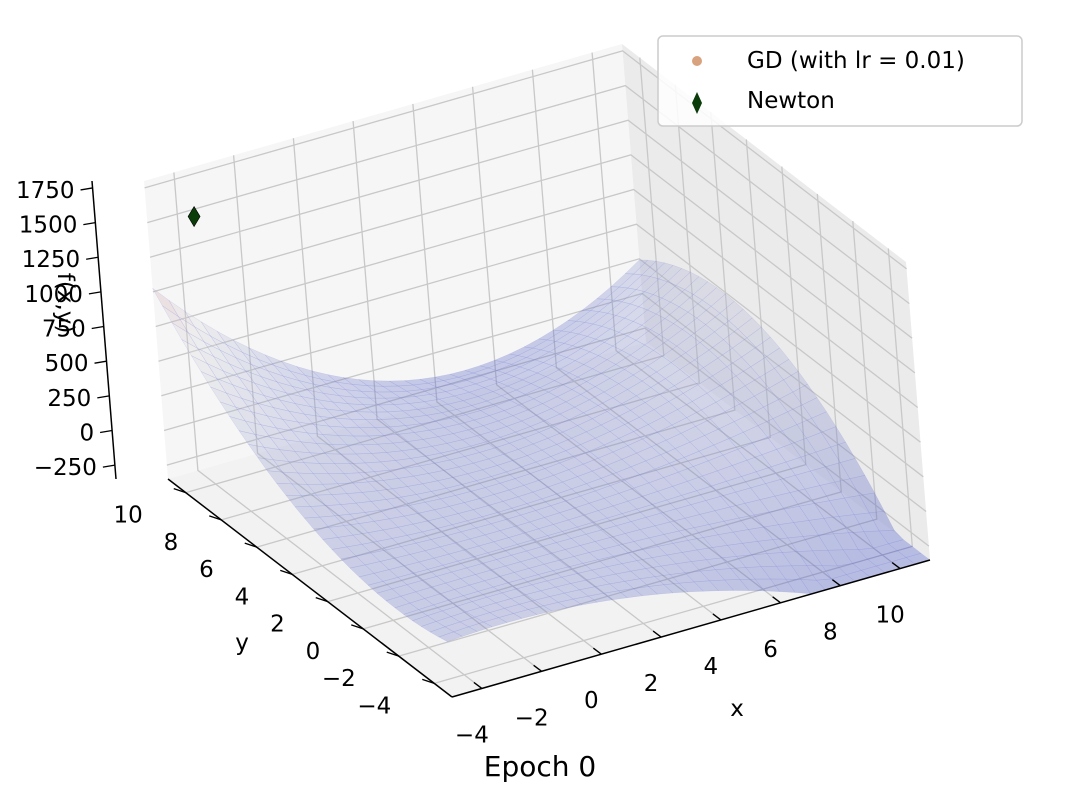 The height and width of the screenshot is (791, 1080). Describe the element at coordinates (106, 431) in the screenshot. I see `z-tick-mark` at that location.